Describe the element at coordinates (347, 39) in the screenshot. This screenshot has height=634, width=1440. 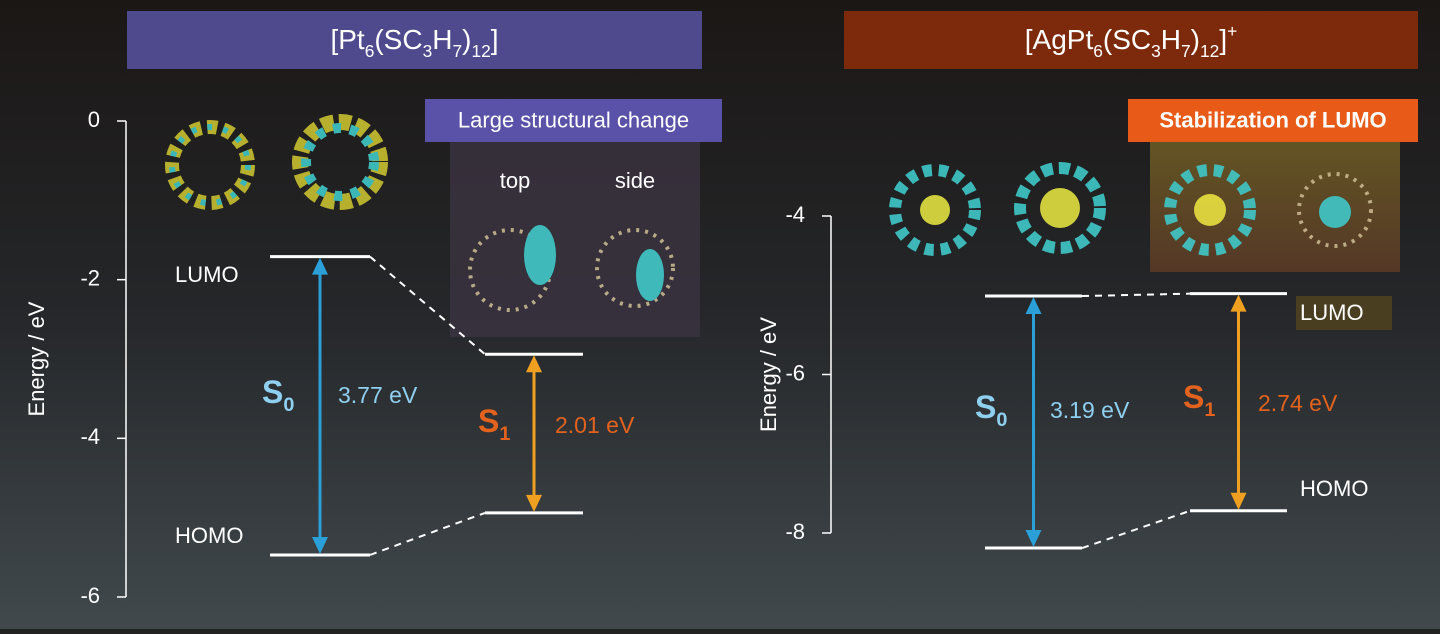
I see `text-part: [Pt` at that location.